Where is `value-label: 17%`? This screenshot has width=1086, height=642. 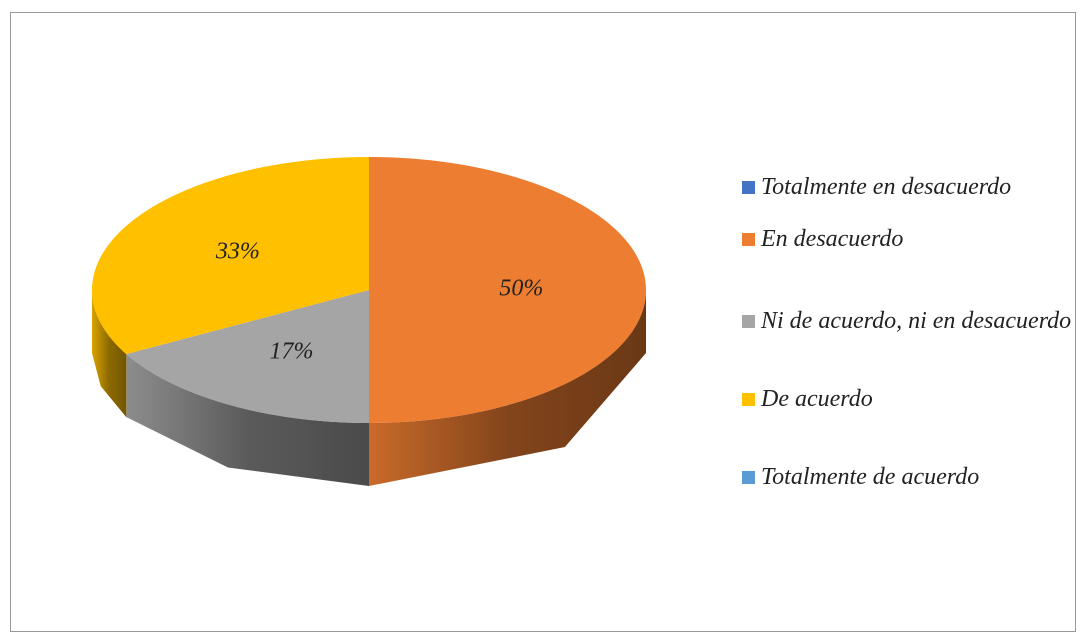
value-label: 17% is located at coordinates (291, 351).